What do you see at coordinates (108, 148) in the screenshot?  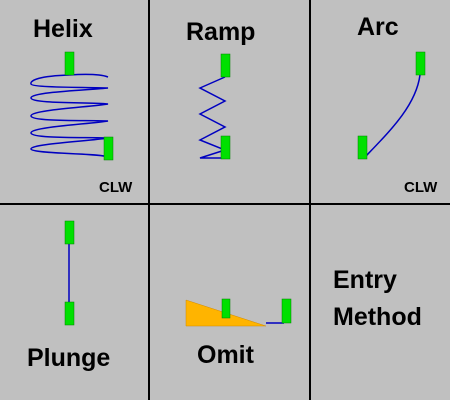 I see `helix-end-marker` at bounding box center [108, 148].